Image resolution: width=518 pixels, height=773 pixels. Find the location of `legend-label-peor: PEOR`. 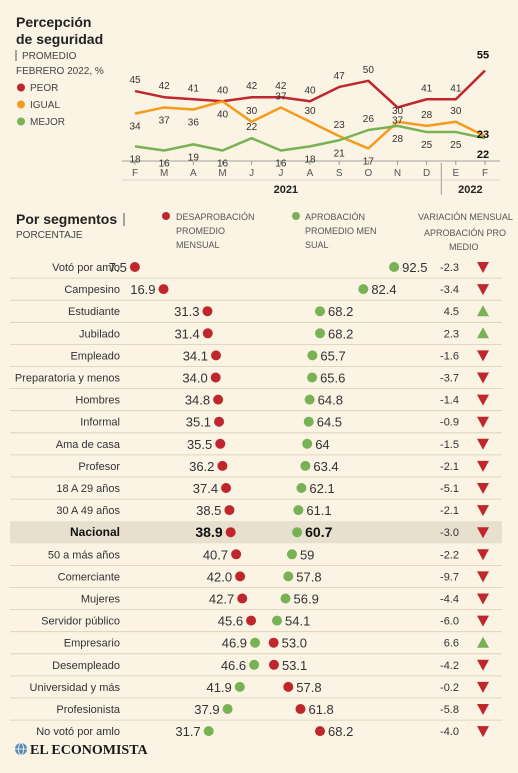

legend-label-peor: PEOR is located at coordinates (44, 88).